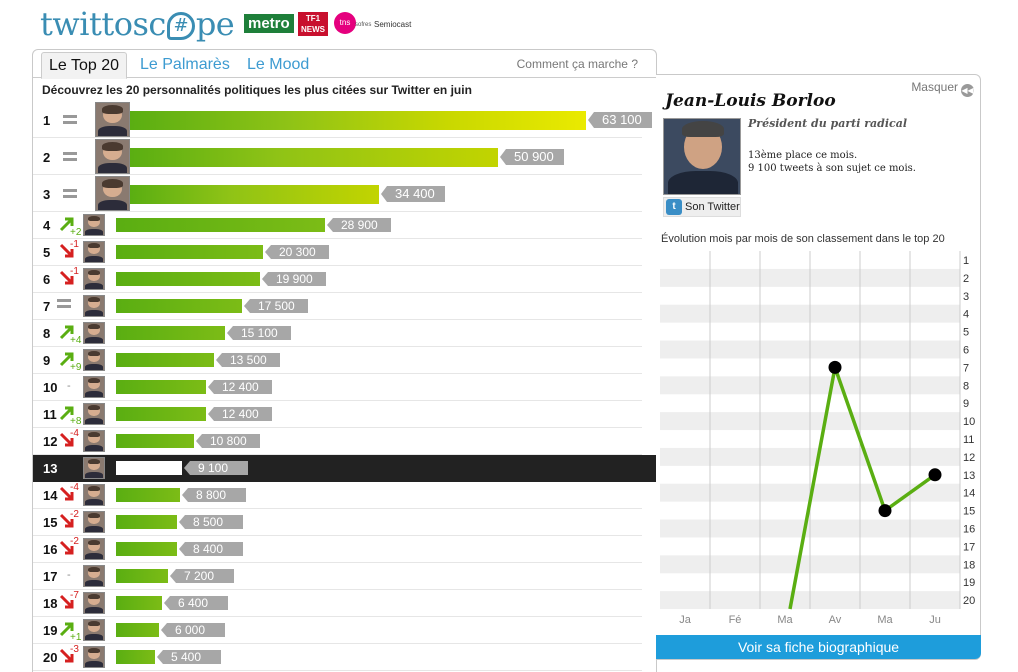  What do you see at coordinates (966, 333) in the screenshot?
I see `y-tick-label: 5` at bounding box center [966, 333].